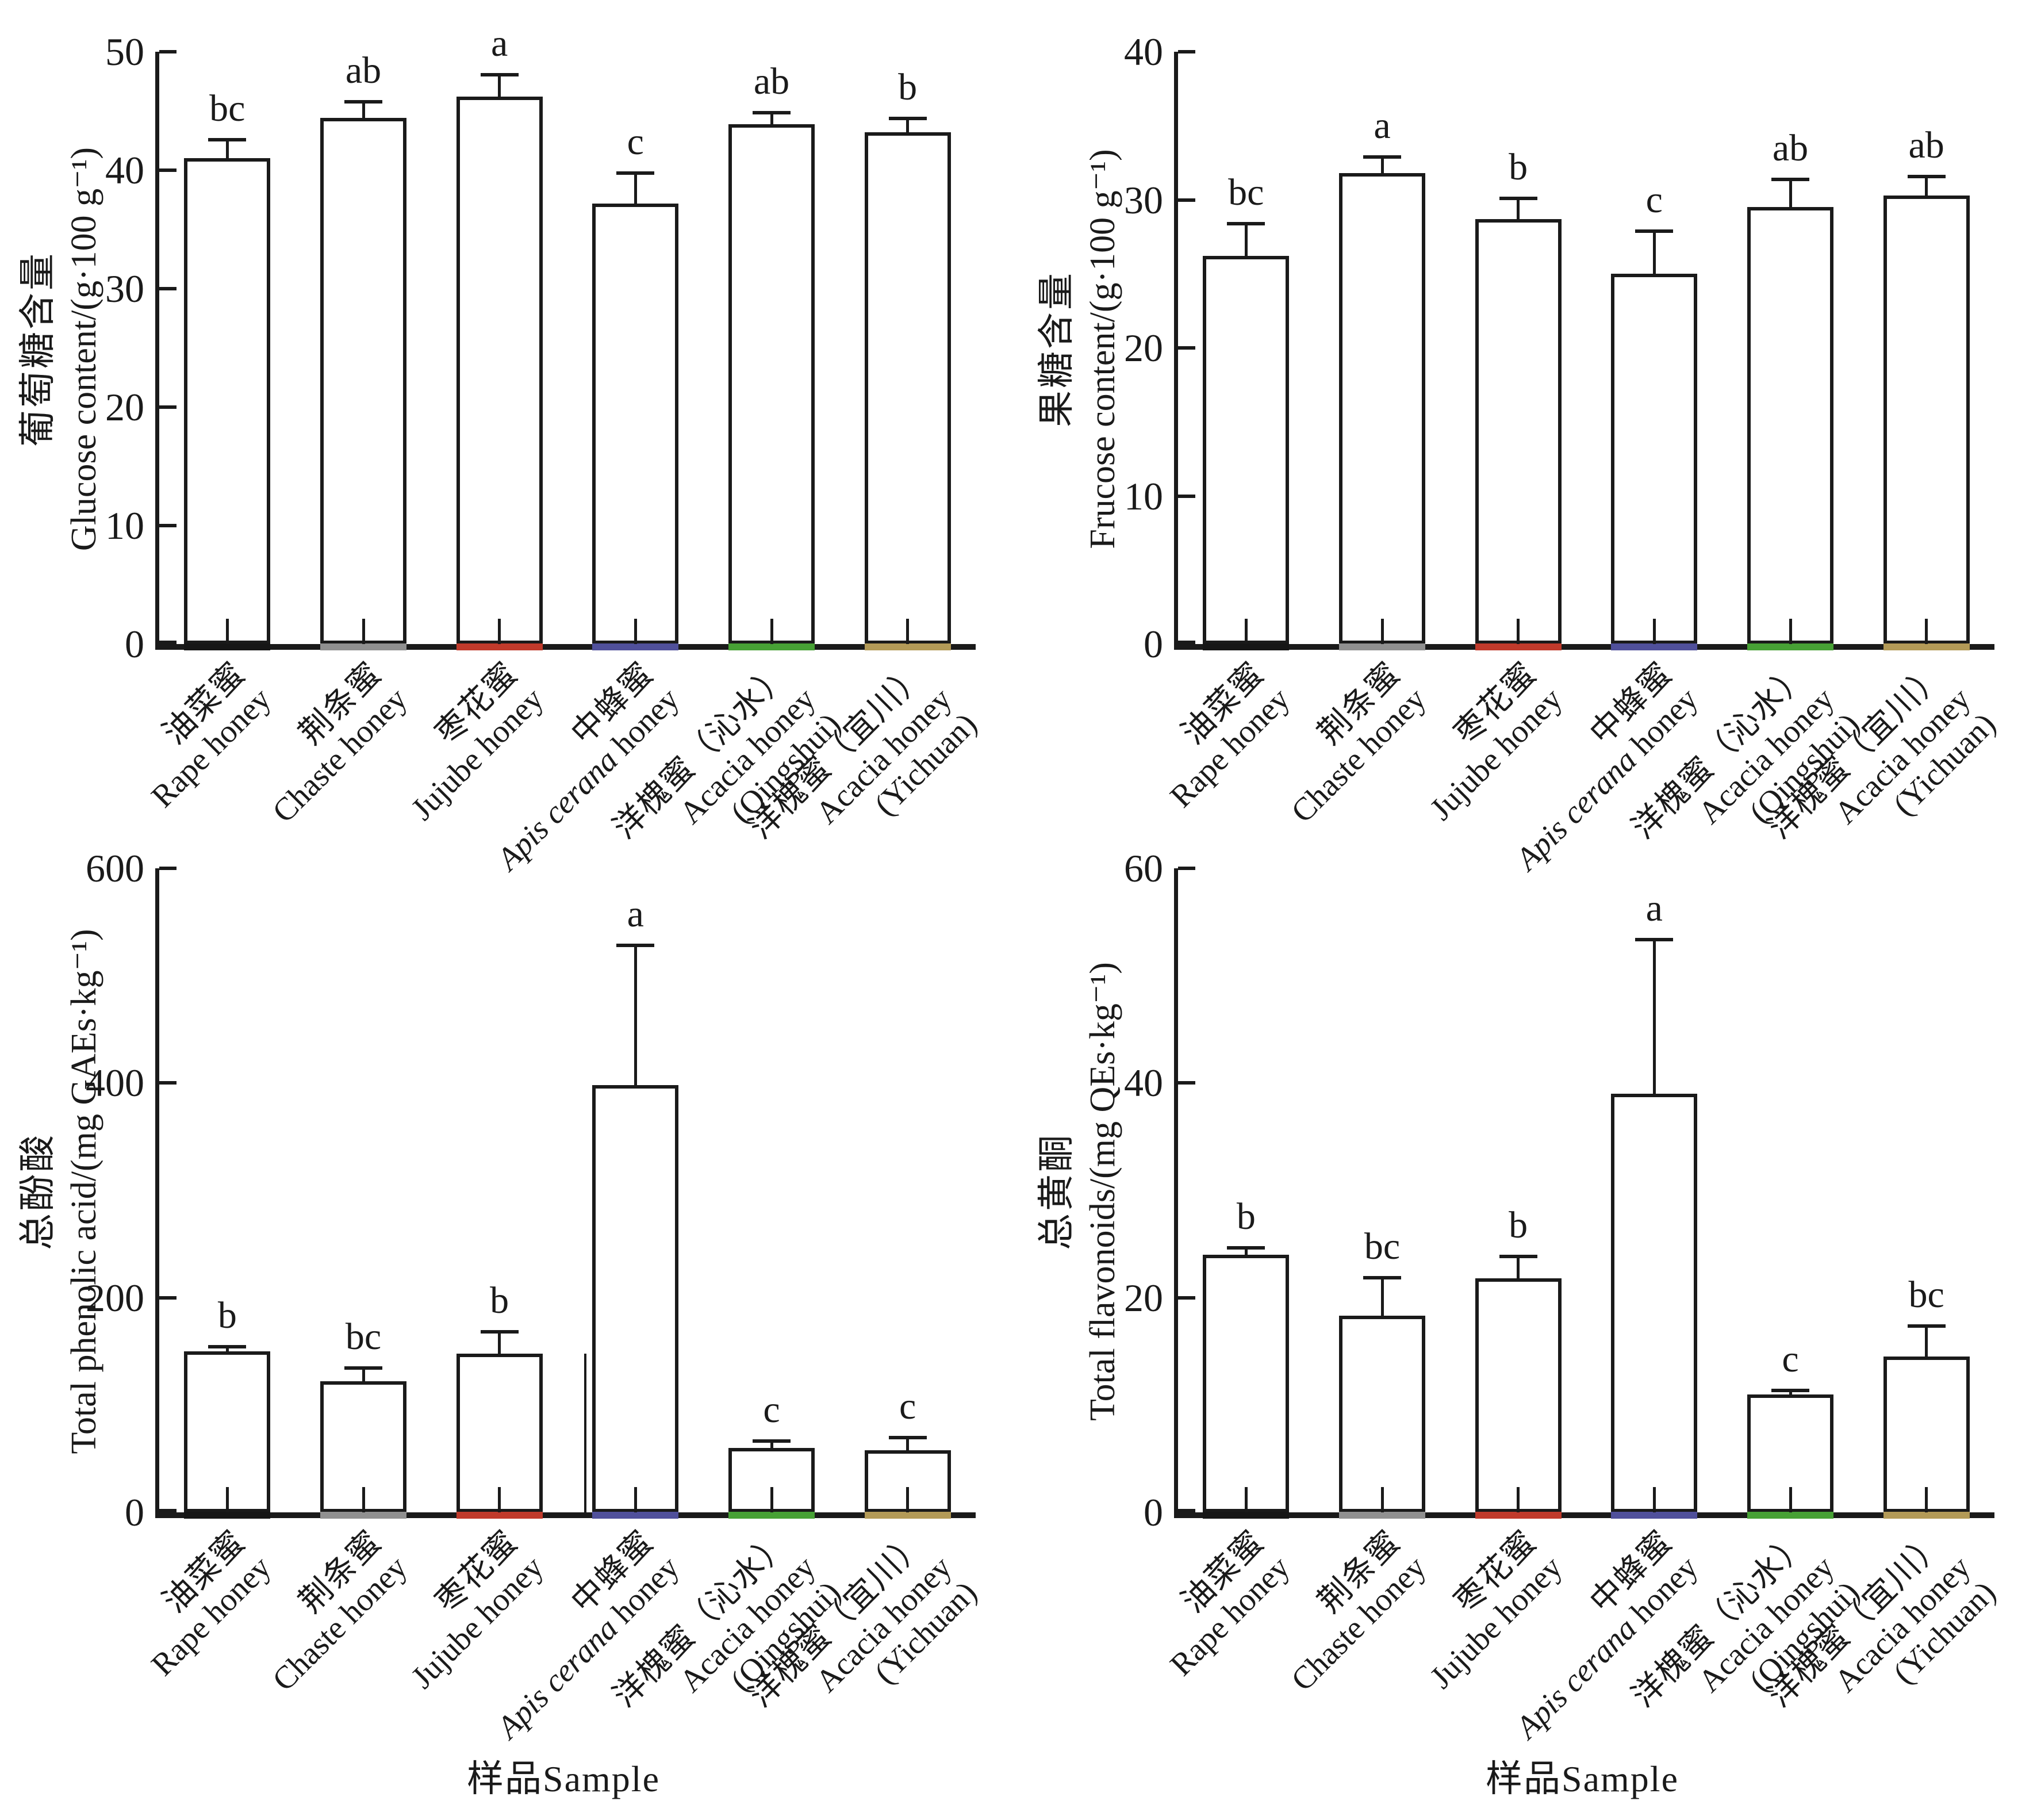 The height and width of the screenshot is (1820, 2037). What do you see at coordinates (1143, 868) in the screenshot?
I see `y-axis-tick-label: 60` at bounding box center [1143, 868].